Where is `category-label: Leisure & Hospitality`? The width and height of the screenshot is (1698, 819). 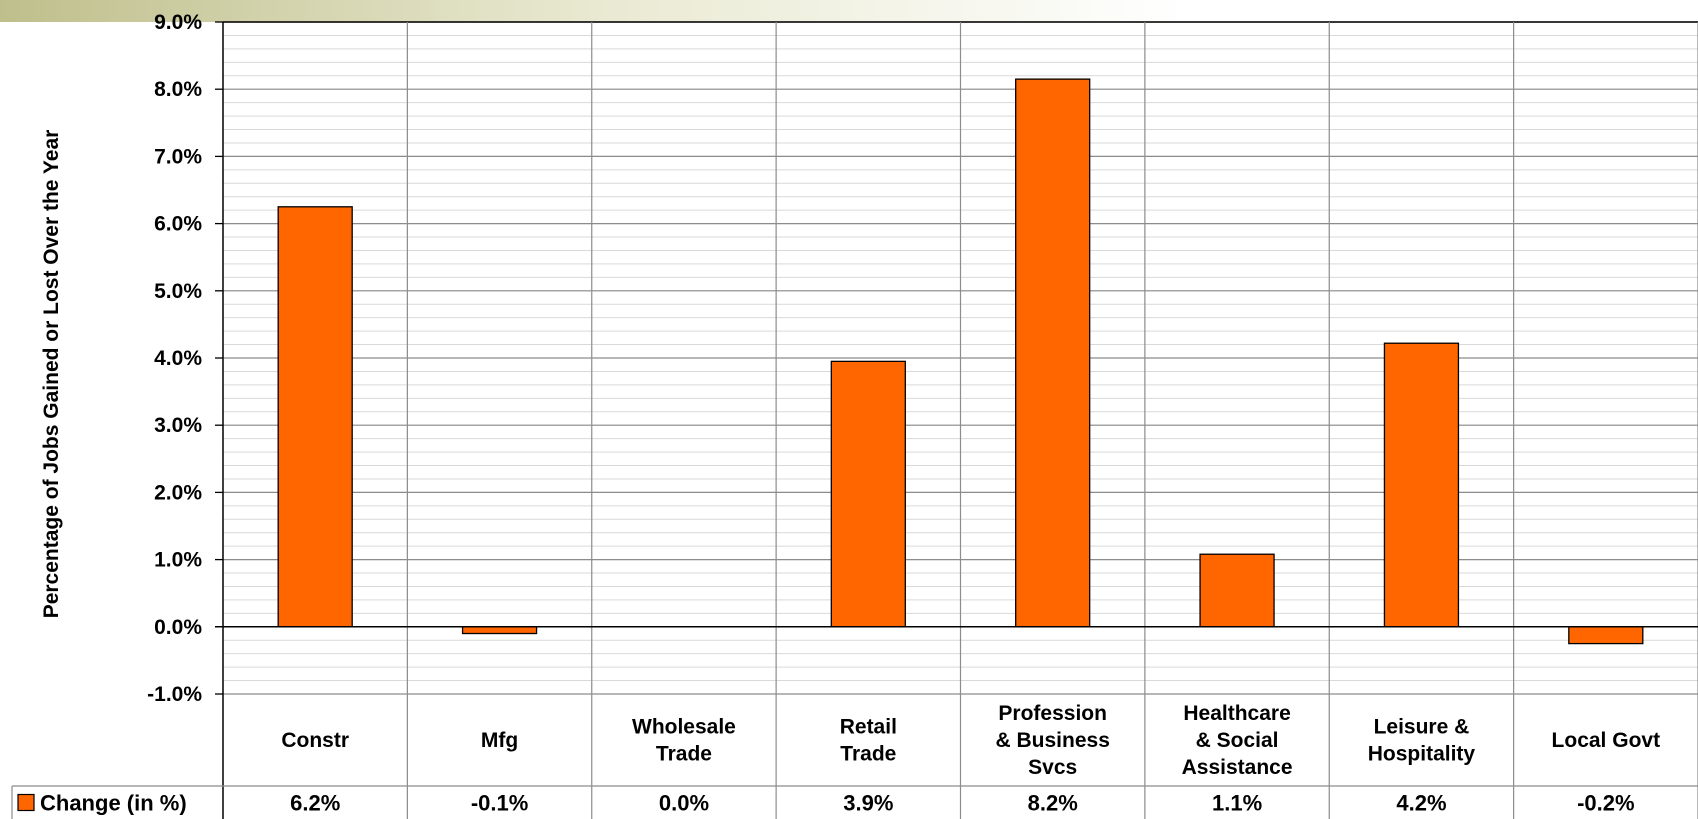 category-label: Leisure & Hospitality is located at coordinates (1422, 741).